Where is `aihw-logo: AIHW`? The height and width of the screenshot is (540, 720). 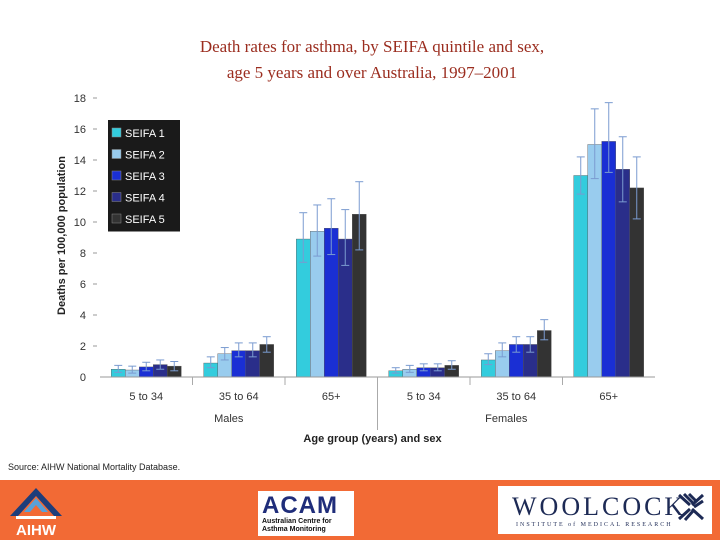
aihw-logo: AIHW is located at coordinates (42, 512).